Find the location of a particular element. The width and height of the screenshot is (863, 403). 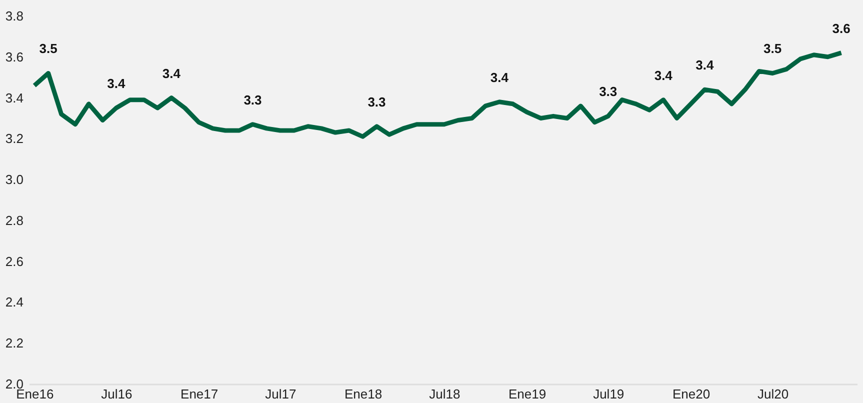

y-tick-label: 2.2 is located at coordinates (14, 343).